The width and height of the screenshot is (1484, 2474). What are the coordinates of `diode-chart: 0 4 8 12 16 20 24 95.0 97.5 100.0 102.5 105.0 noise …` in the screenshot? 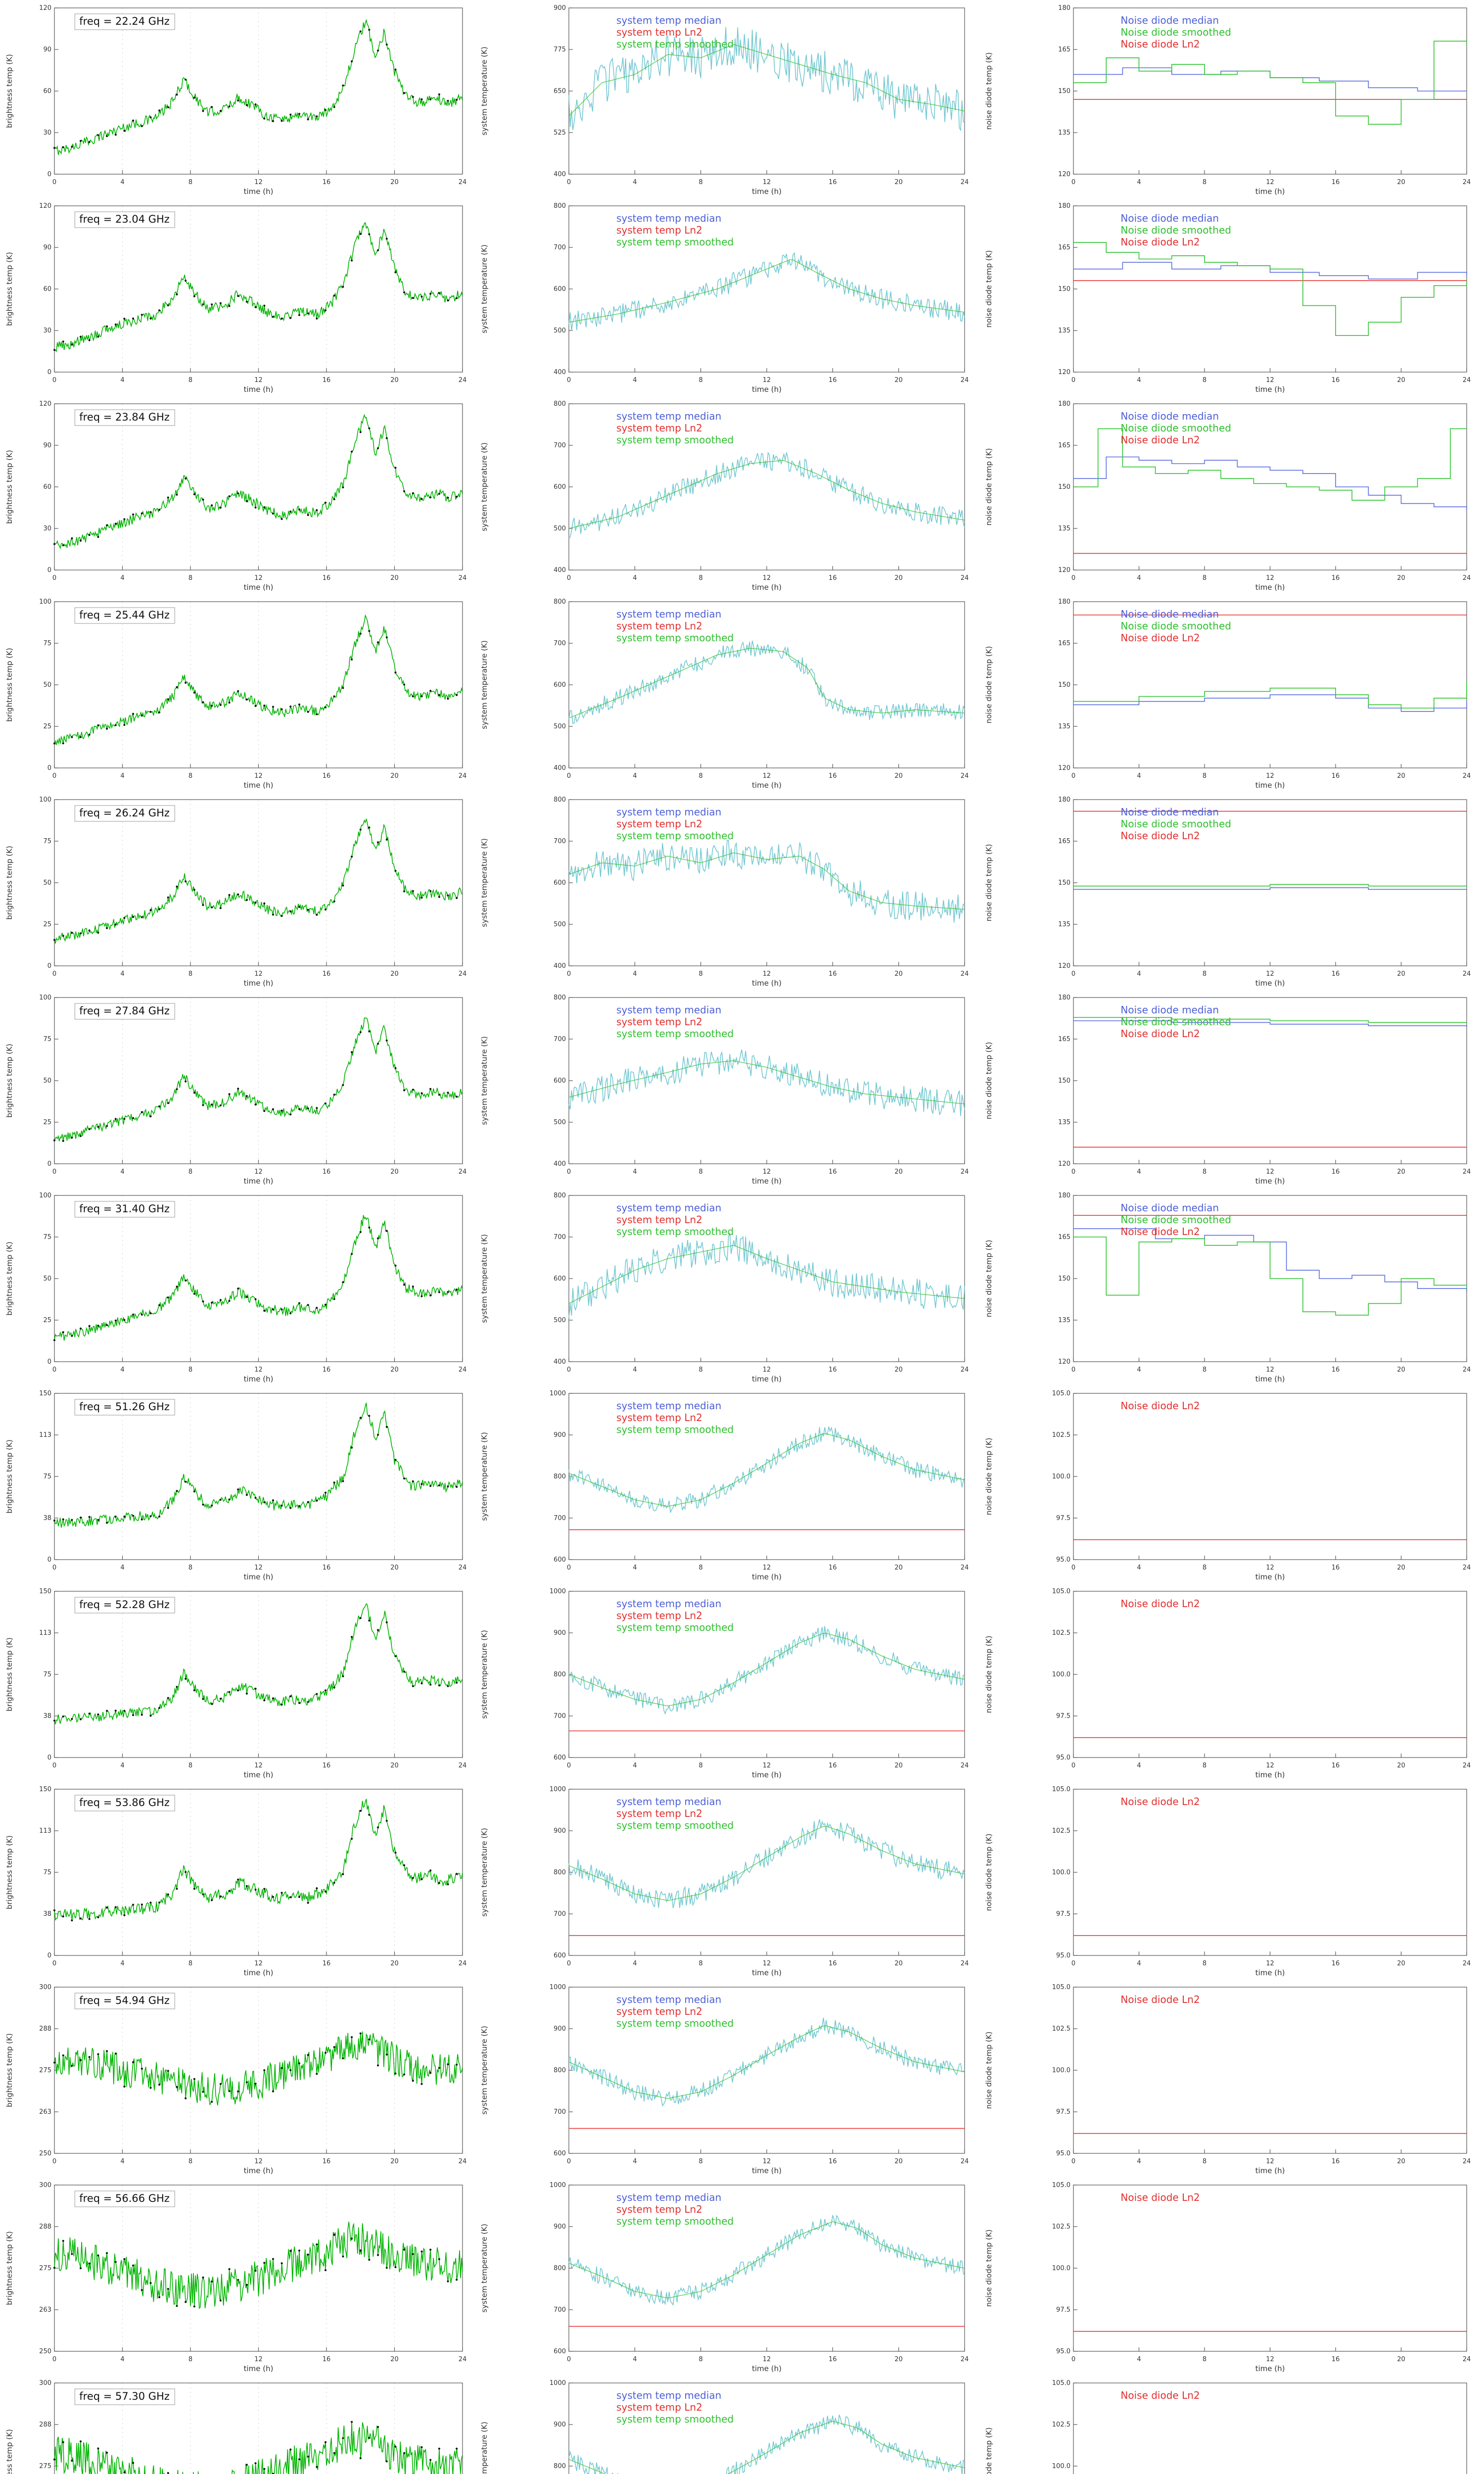 It's located at (1231, 1484).